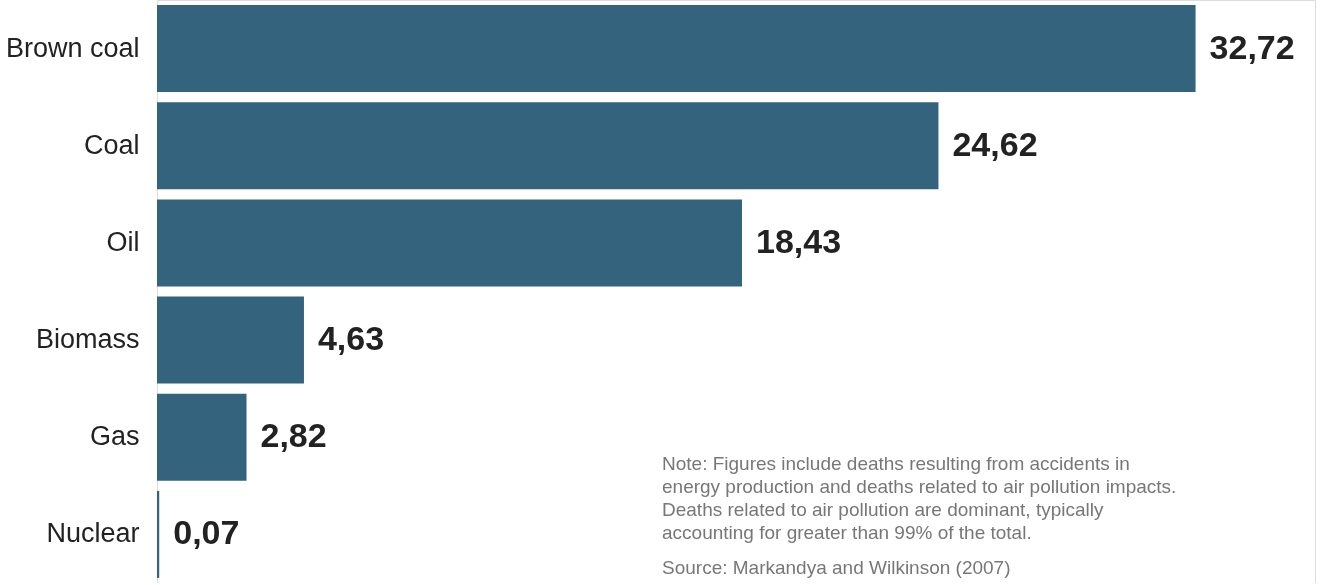 Image resolution: width=1324 pixels, height=585 pixels. I want to click on data-label: 24,62, so click(995, 143).